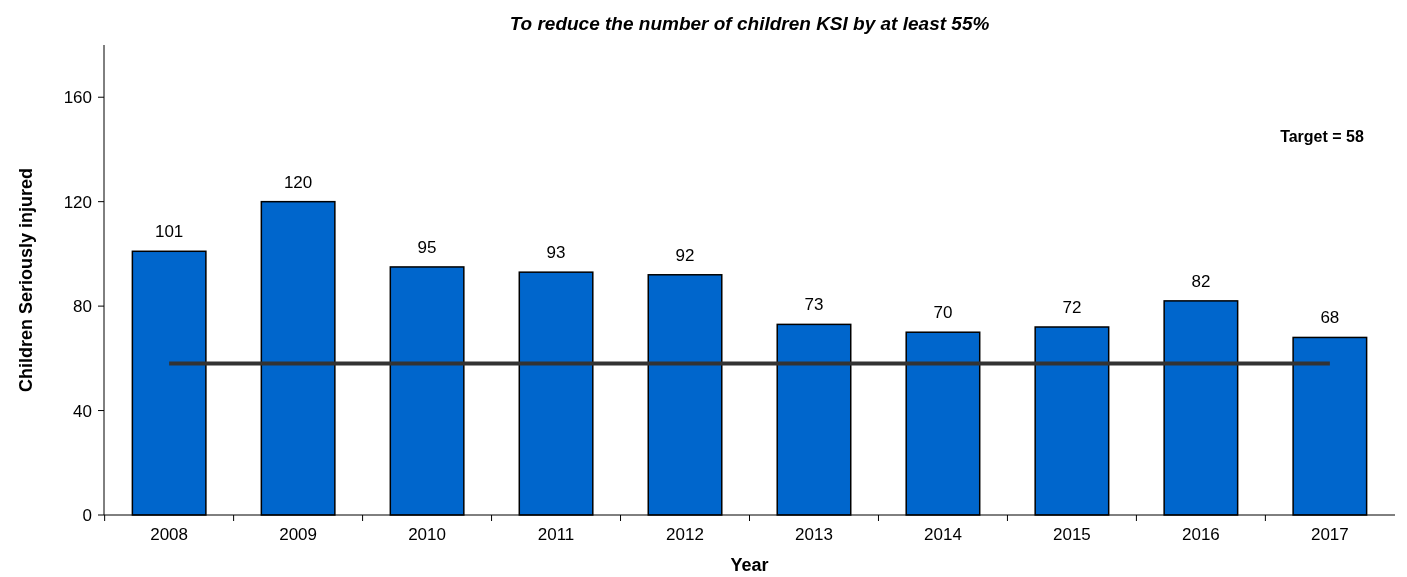  I want to click on y-axis-title: Children Seriously injured, so click(26, 280).